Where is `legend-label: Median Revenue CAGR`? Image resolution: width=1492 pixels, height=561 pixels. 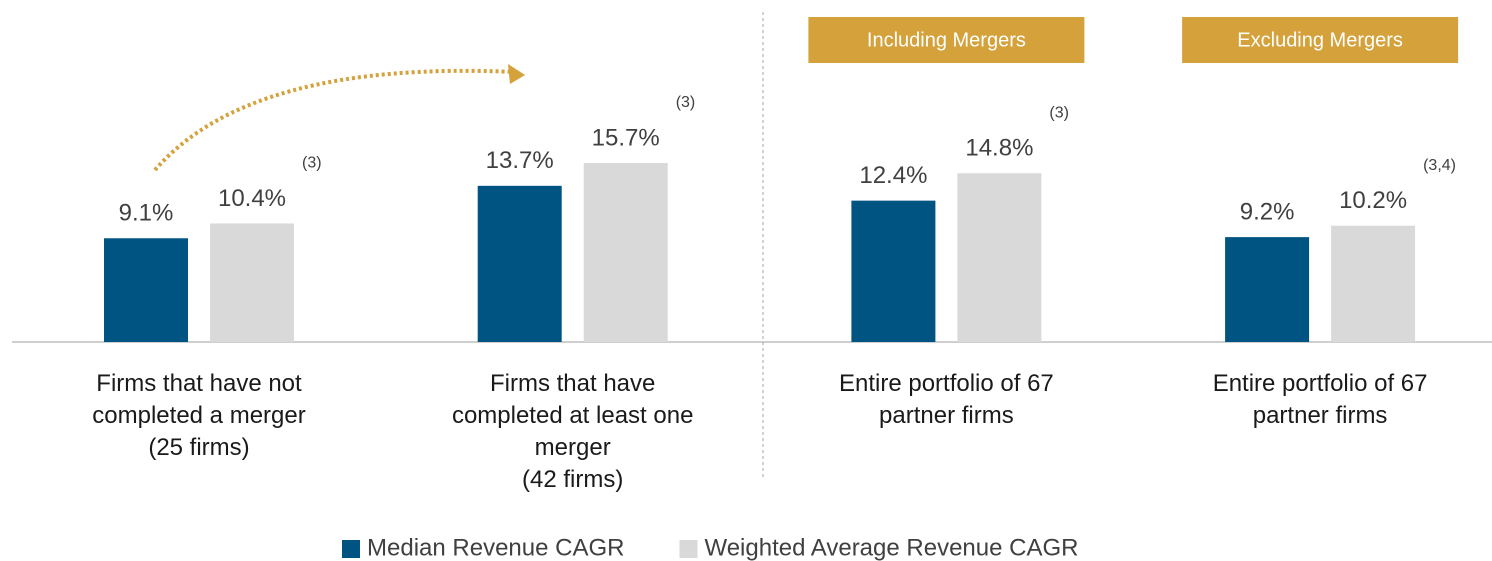
legend-label: Median Revenue CAGR is located at coordinates (495, 547).